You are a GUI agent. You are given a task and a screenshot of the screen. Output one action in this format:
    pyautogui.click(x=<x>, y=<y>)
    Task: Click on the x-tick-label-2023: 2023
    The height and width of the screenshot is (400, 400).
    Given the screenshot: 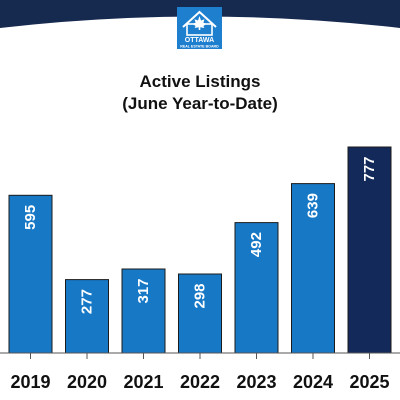 What is the action you would take?
    pyautogui.click(x=256, y=382)
    